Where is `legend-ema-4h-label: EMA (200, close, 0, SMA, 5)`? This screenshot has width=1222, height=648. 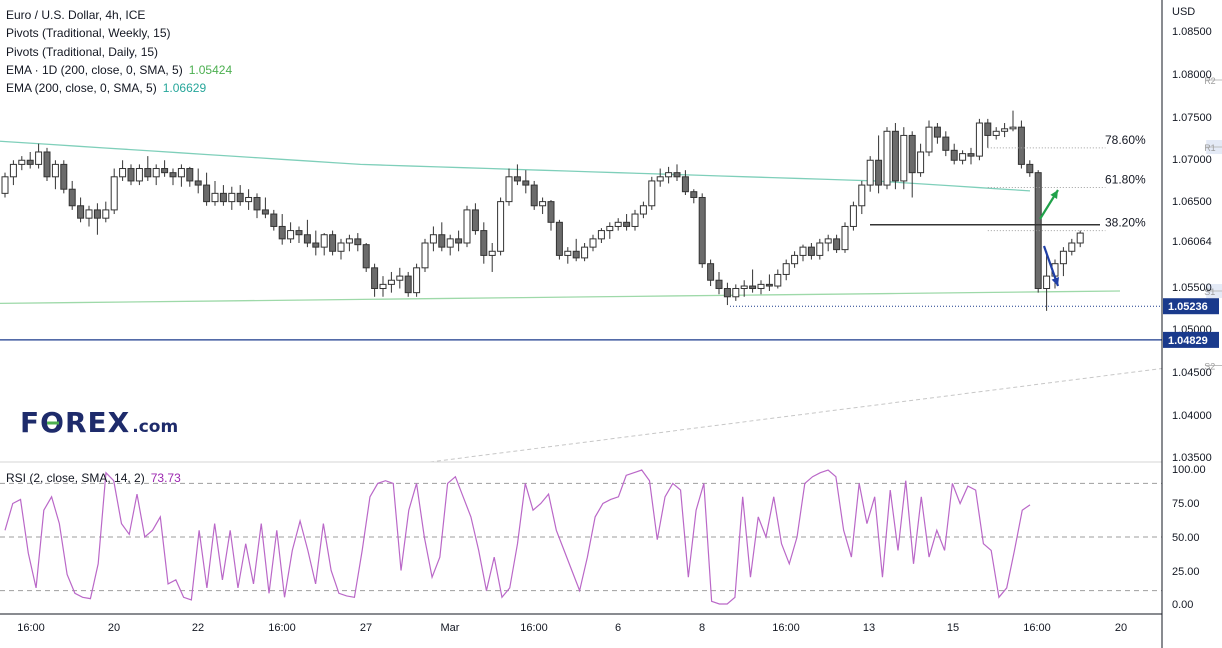
legend-ema-4h-label: EMA (200, close, 0, SMA, 5) is located at coordinates (81, 88).